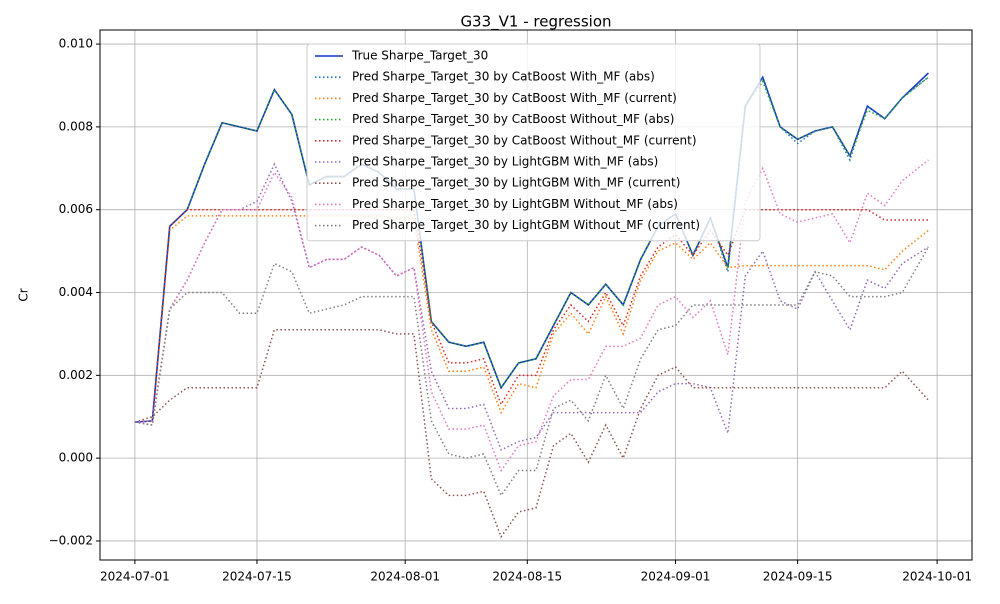 The image size is (1000, 604). Describe the element at coordinates (257, 577) in the screenshot. I see `x-tick-label: 2024-07-15` at that location.